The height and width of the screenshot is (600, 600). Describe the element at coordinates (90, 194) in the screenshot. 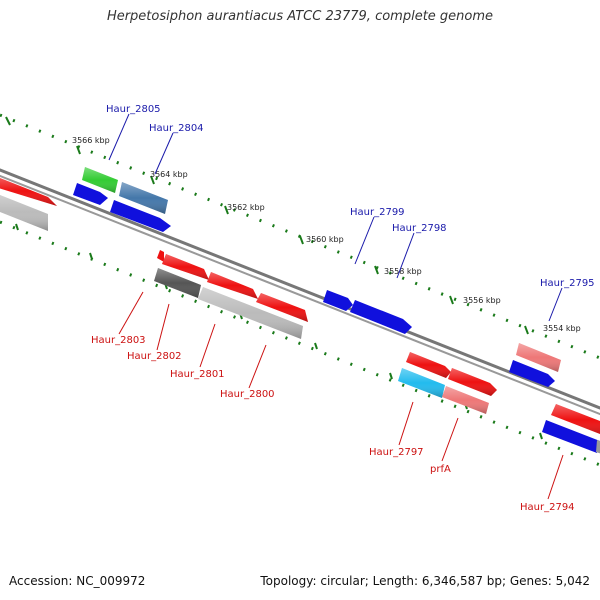

I see `gene-blue-a` at that location.